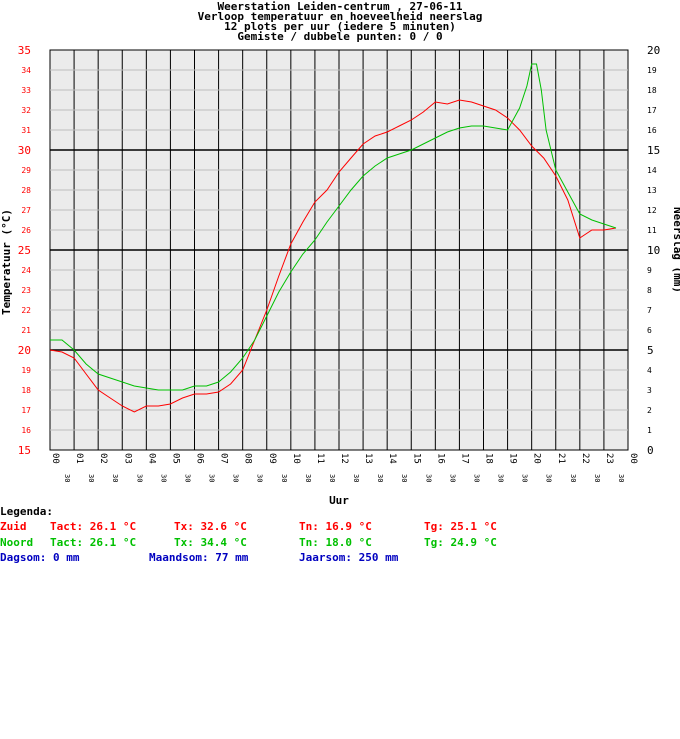  I want to click on x-tick-hour: 19, so click(513, 458).